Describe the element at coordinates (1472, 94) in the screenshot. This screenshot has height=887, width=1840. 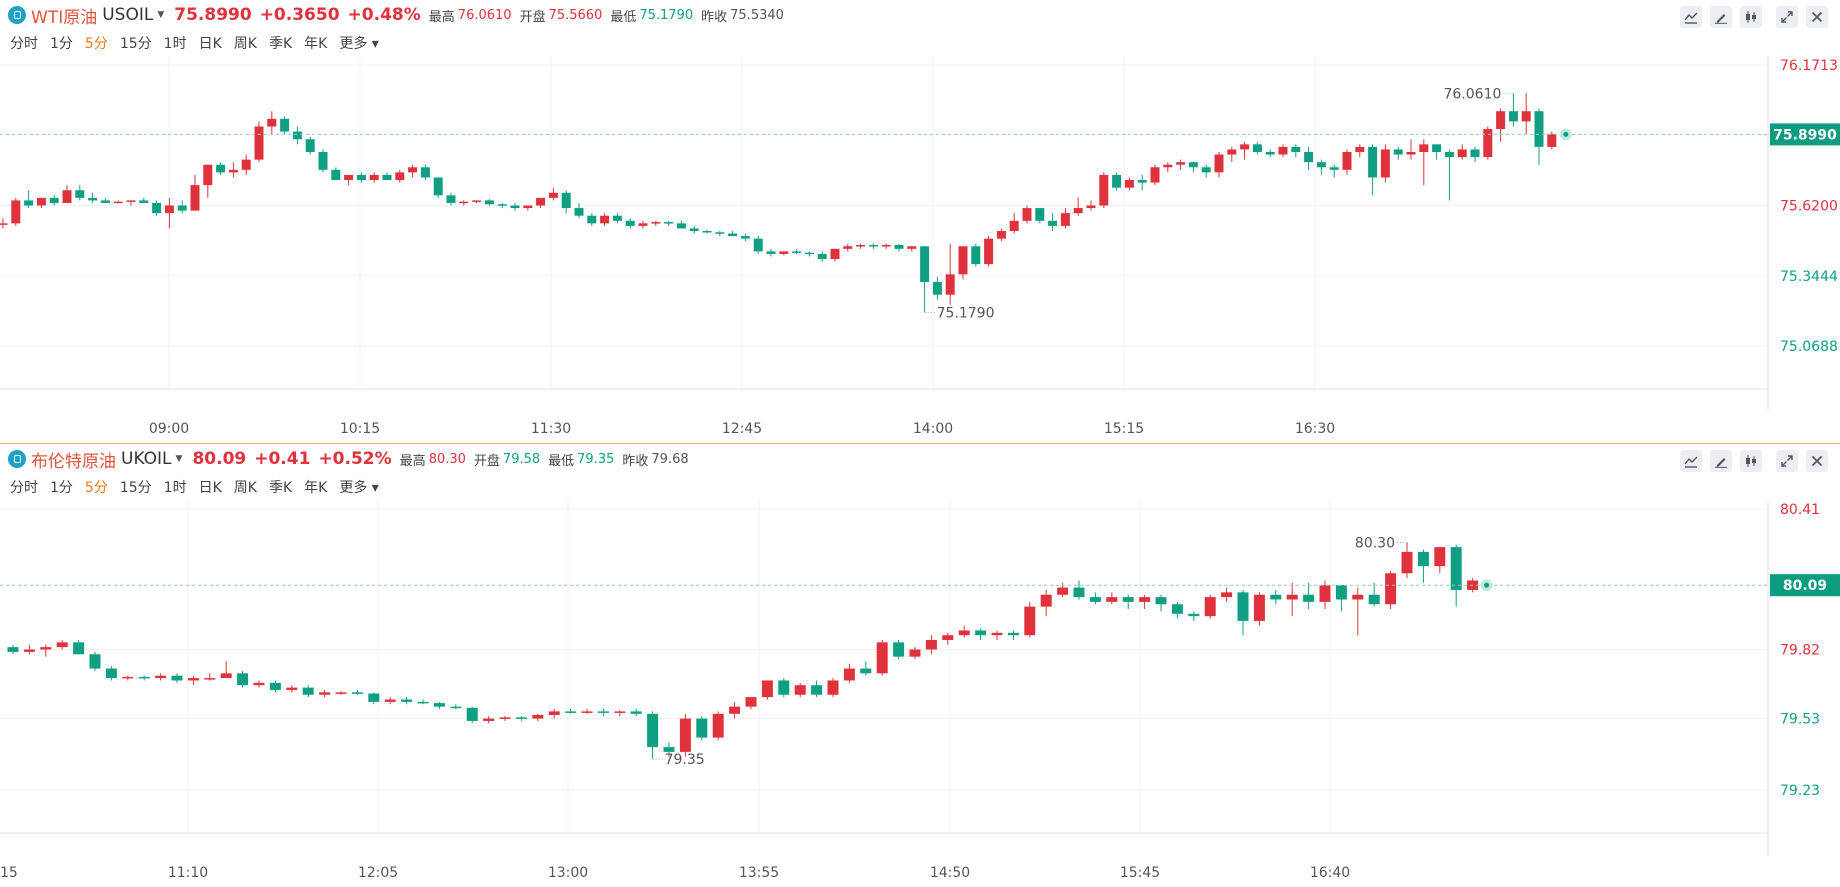
I see `high-annotation: 76.0610` at that location.